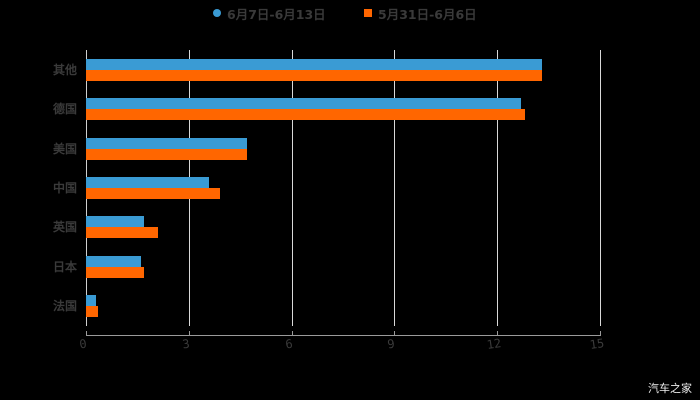 The height and width of the screenshot is (400, 700). I want to click on x-axis-tick-label: 9, so click(391, 344).